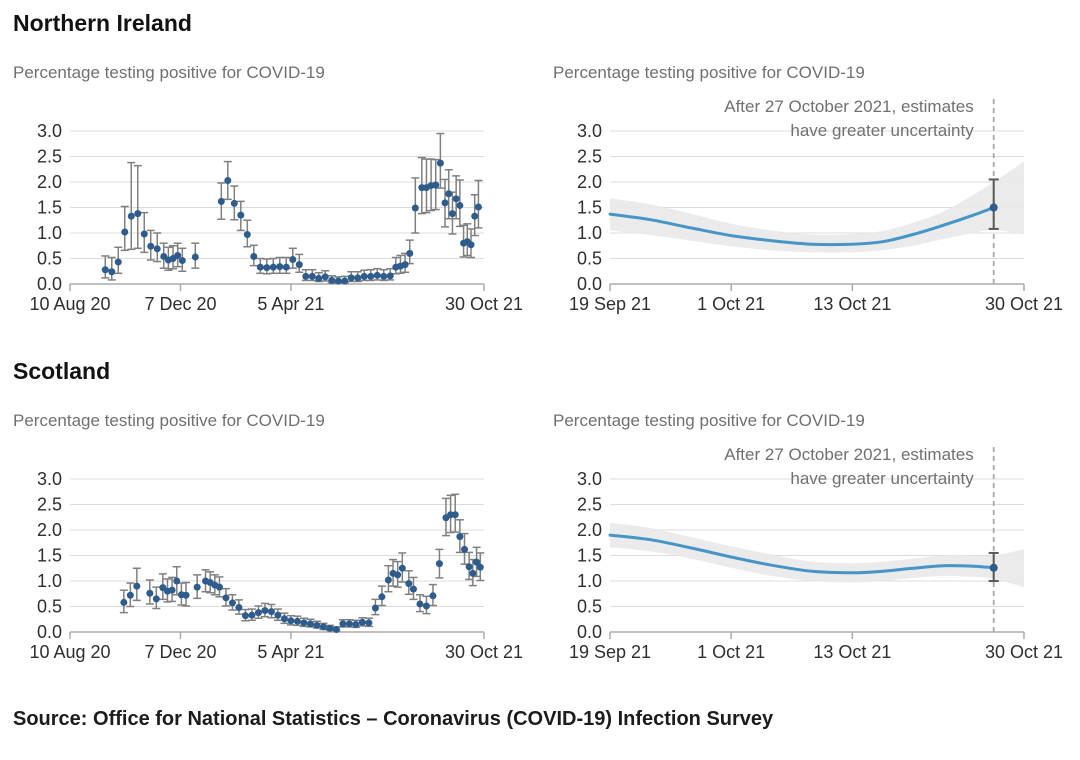 This screenshot has height=760, width=1080. I want to click on error-bars, so click(302, 562).